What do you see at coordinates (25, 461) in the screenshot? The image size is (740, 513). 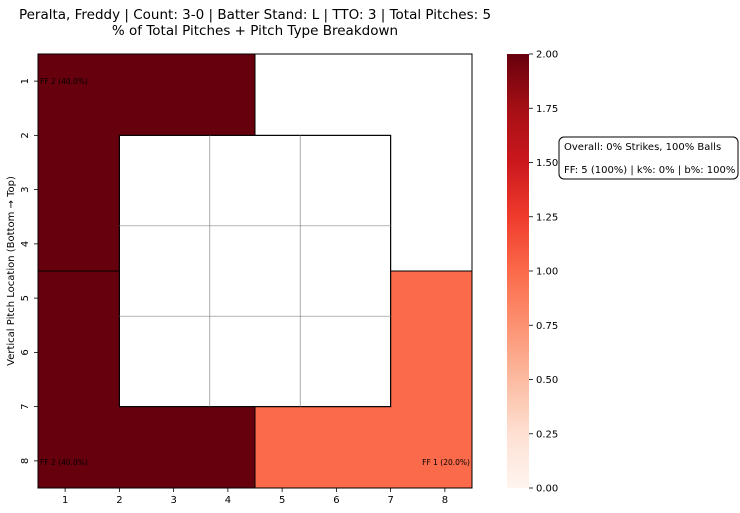 I see `y-tick-label-8: 8` at bounding box center [25, 461].